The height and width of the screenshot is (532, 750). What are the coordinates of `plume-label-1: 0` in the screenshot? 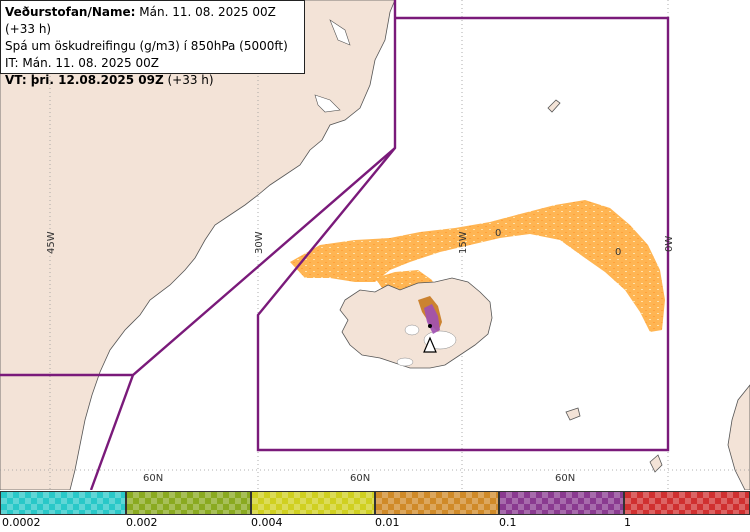 It's located at (498, 233).